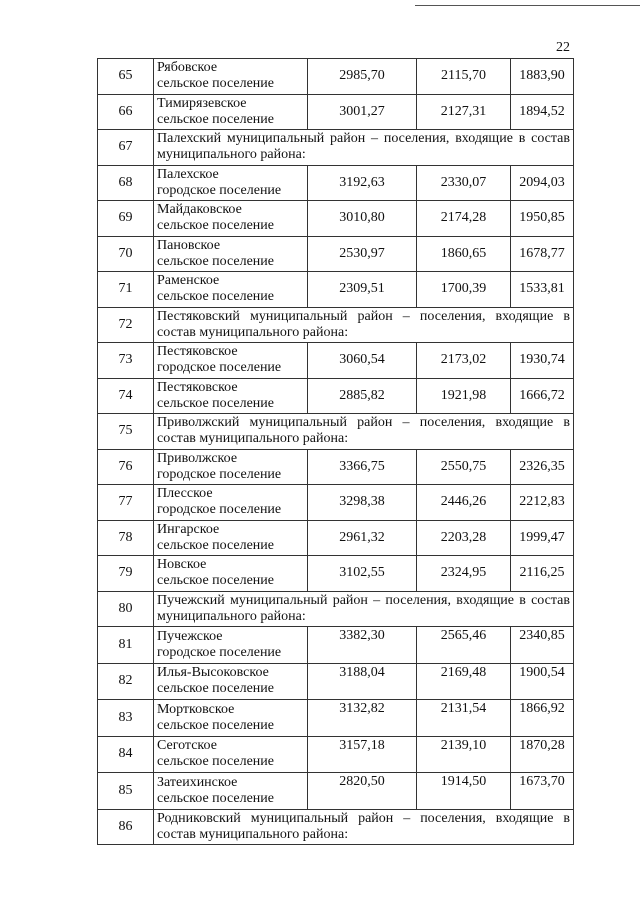  Describe the element at coordinates (463, 182) in the screenshot. I see `value-cell: 2330,07` at that location.